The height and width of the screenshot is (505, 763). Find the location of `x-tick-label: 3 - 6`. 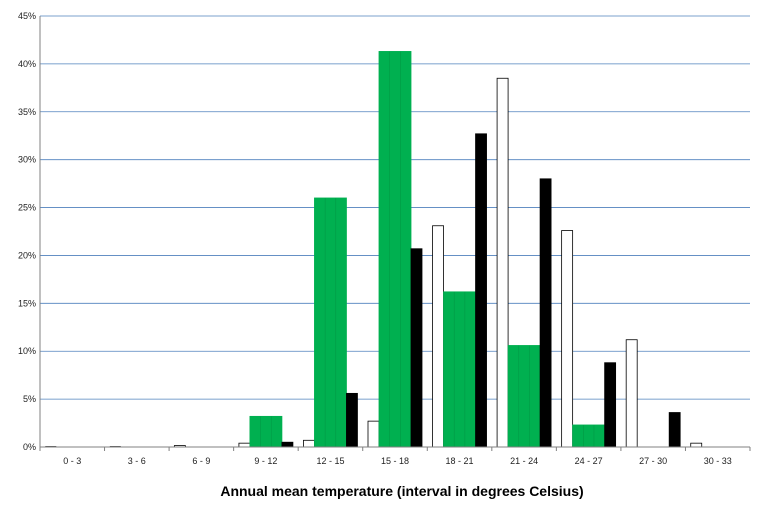

x-tick-label: 3 - 6 is located at coordinates (137, 461).